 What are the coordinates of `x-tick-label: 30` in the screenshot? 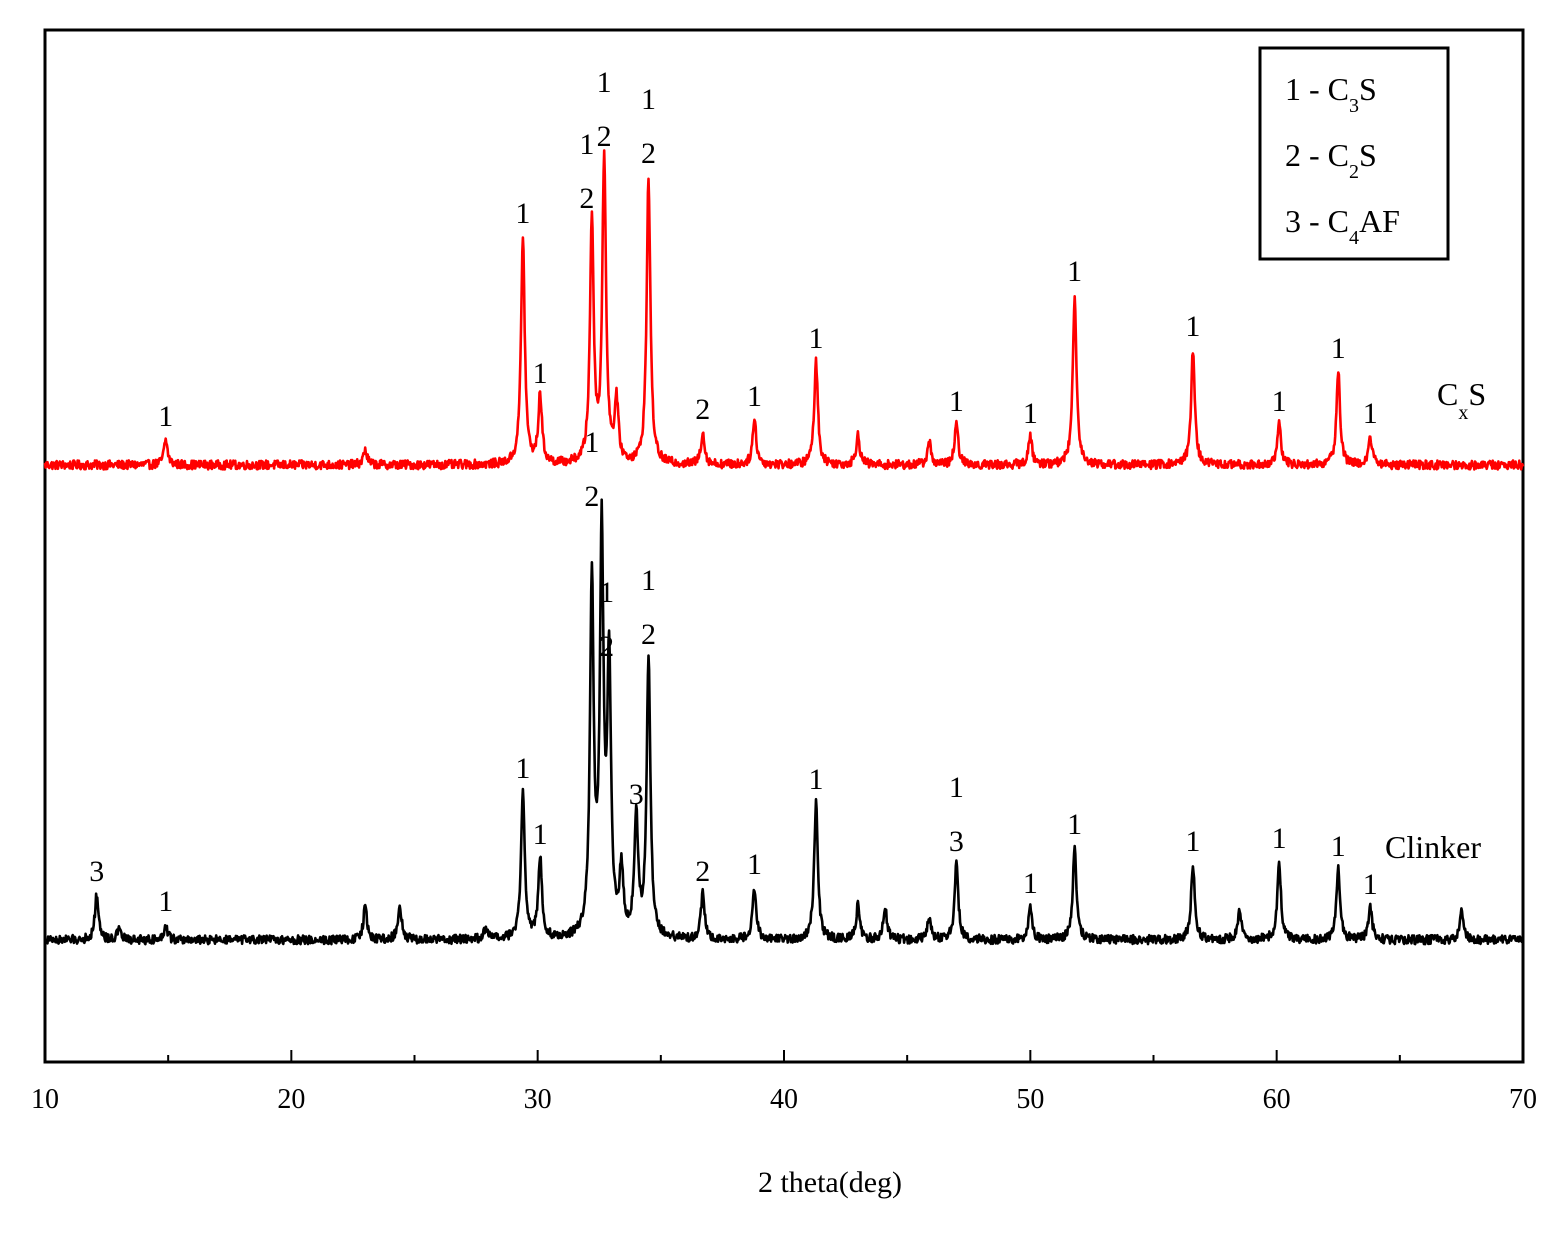 It's located at (538, 1099).